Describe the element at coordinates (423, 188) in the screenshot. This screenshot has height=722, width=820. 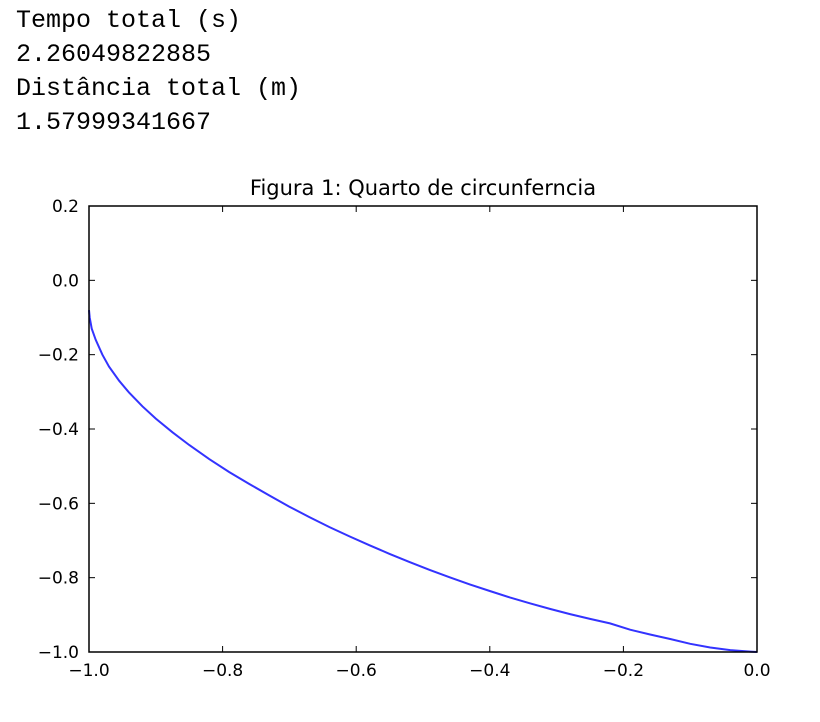
I see `chart-title: Figura 1: Quarto de circunferncia` at that location.